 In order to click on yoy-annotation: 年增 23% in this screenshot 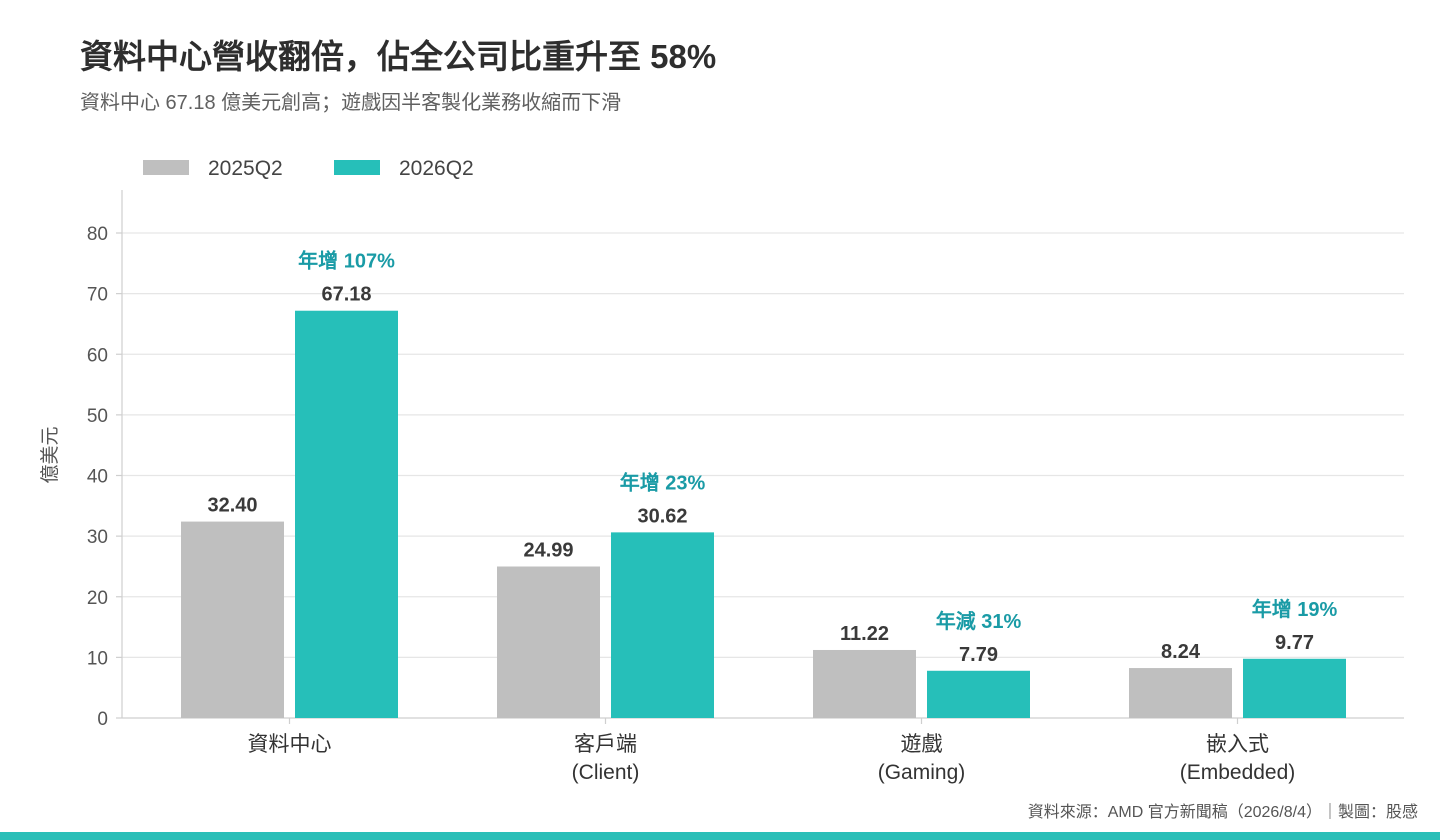, I will do `click(663, 482)`.